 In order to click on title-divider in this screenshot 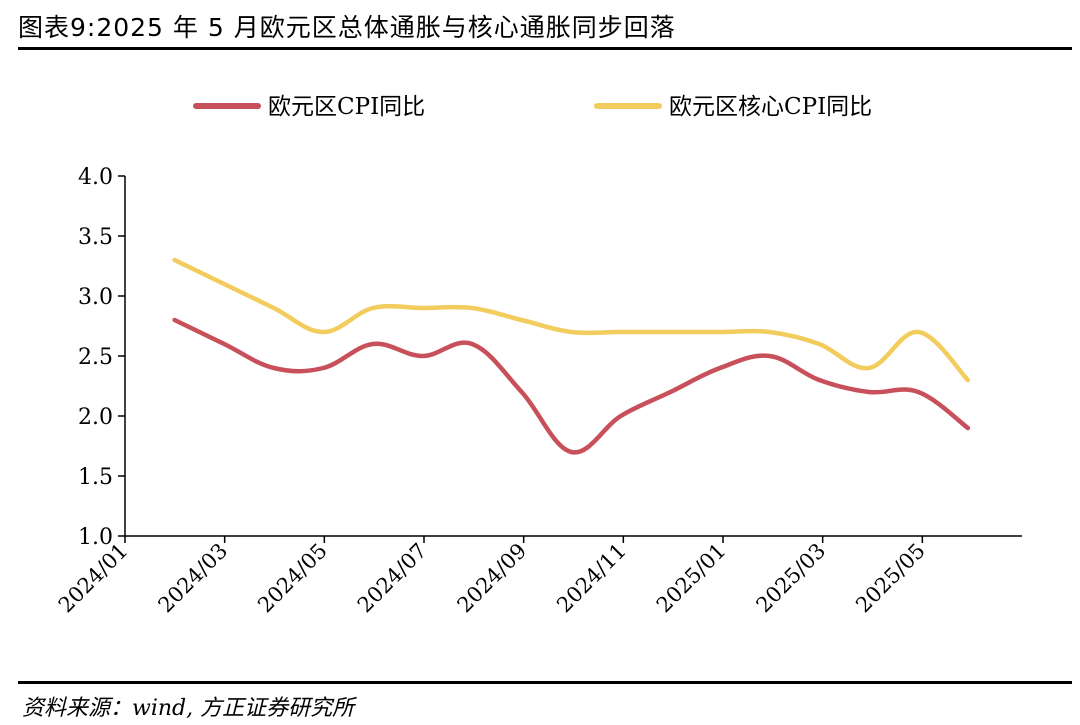, I will do `click(545, 48)`.